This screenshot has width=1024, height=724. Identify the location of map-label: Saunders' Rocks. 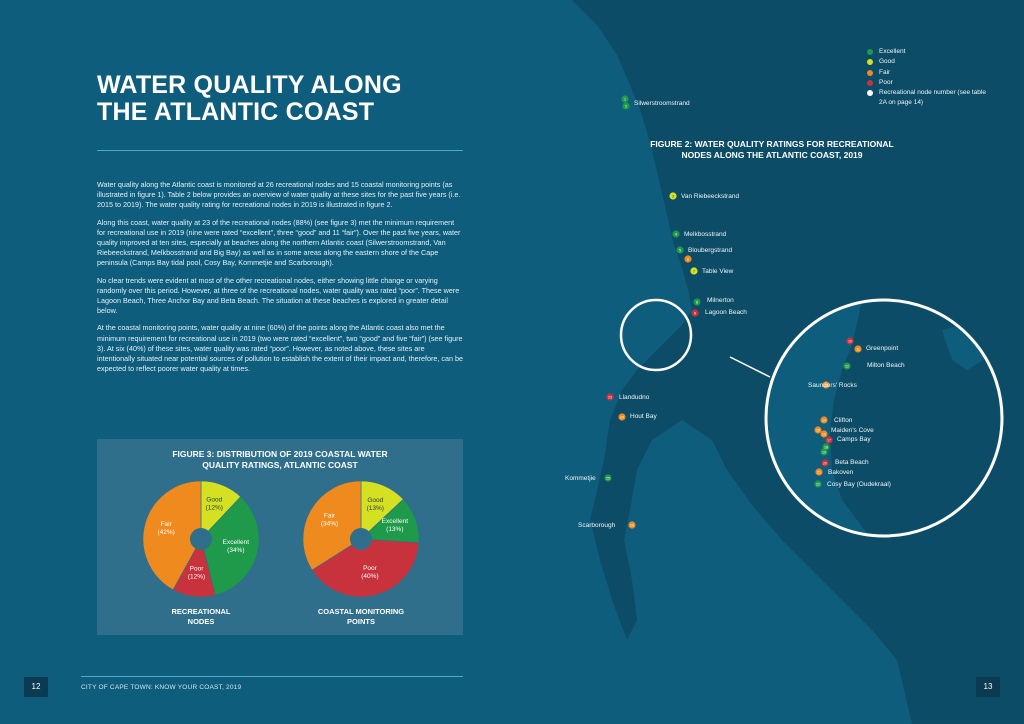
(832, 385).